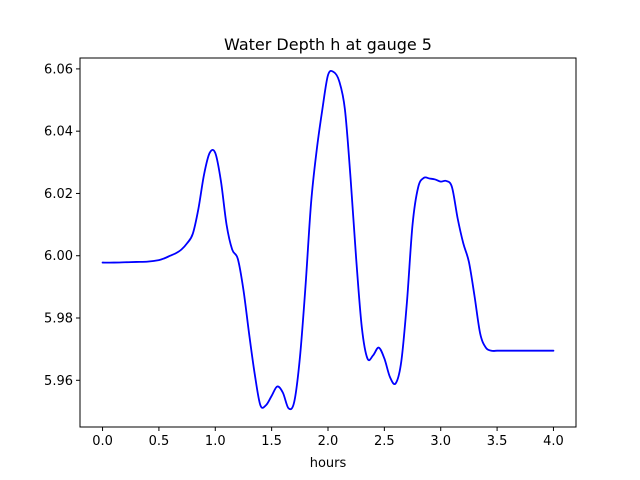  I want to click on x-axis: 0.0 0.5 1.0 1.5 2.0 2.5 3.0 3.5 4.0, so click(328, 438).